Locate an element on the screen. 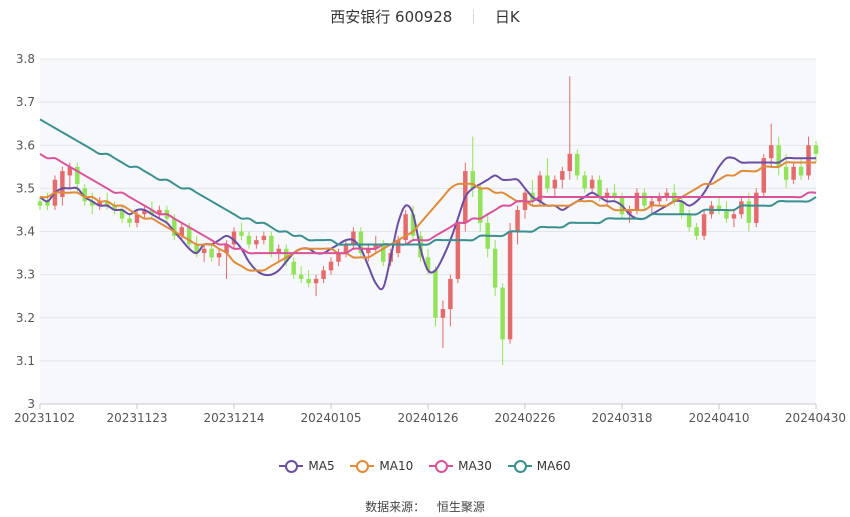 The image size is (850, 517). legend-label: MA10 is located at coordinates (396, 466).